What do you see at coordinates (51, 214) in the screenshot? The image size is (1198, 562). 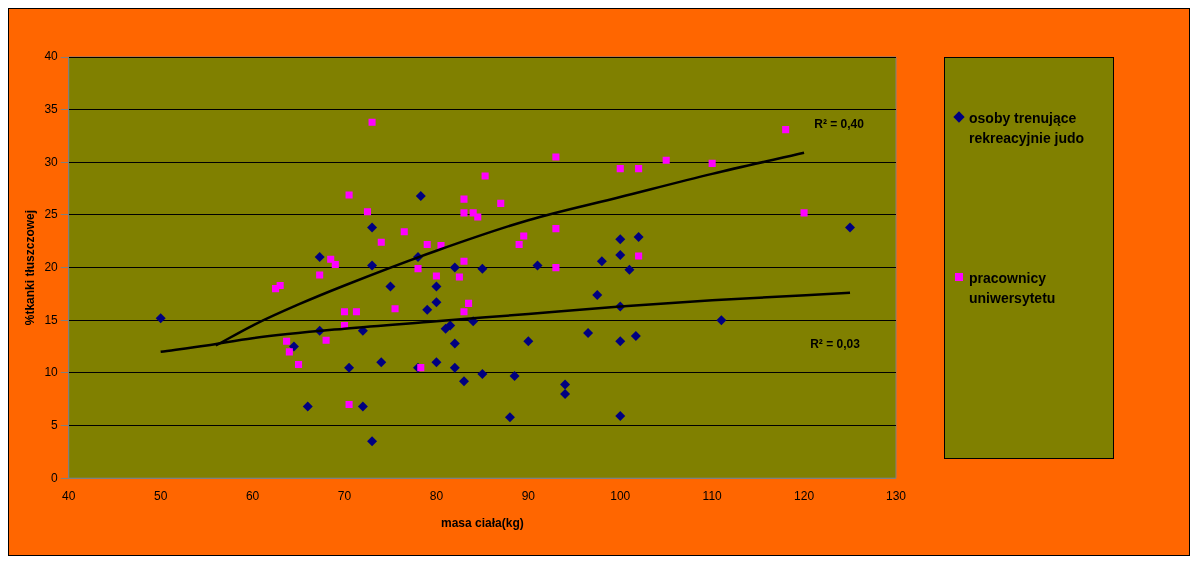 I see `y-tick-label: 25` at bounding box center [51, 214].